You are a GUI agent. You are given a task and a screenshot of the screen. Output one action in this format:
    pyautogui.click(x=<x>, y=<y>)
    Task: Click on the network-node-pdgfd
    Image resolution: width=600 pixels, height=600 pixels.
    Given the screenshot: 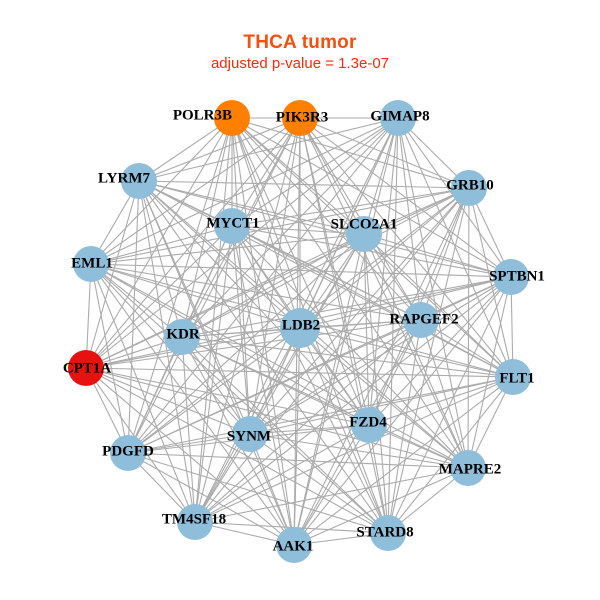 What is the action you would take?
    pyautogui.click(x=128, y=453)
    